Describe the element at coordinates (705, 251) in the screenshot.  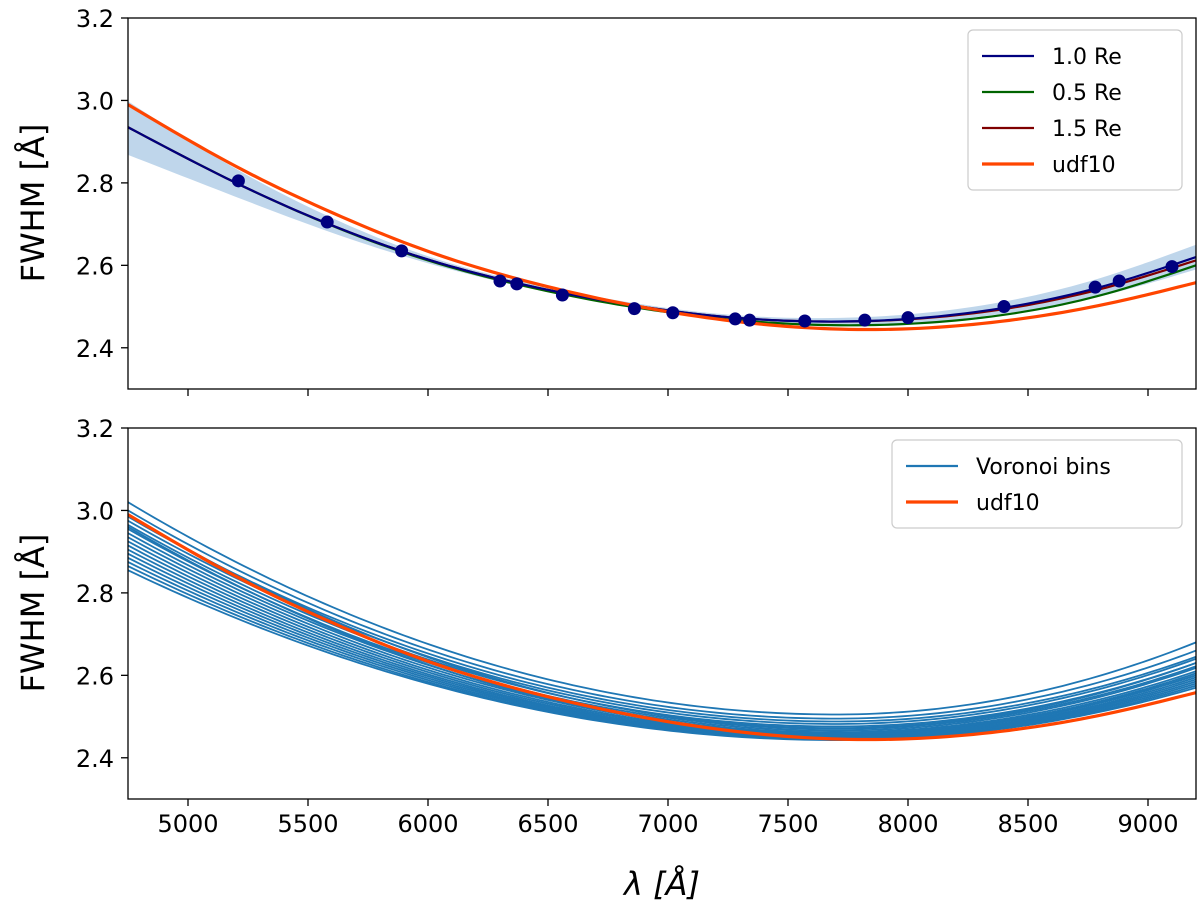
I see `top-points-group` at that location.